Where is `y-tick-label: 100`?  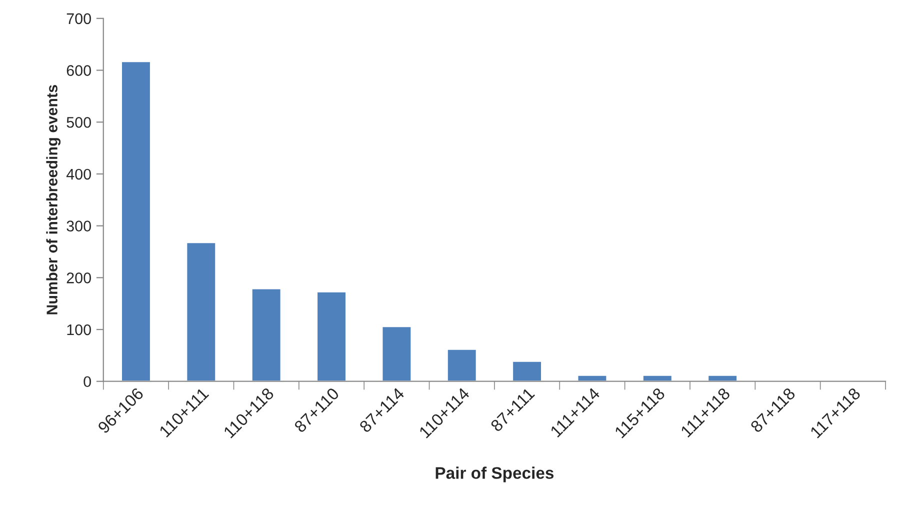
y-tick-label: 100 is located at coordinates (79, 330).